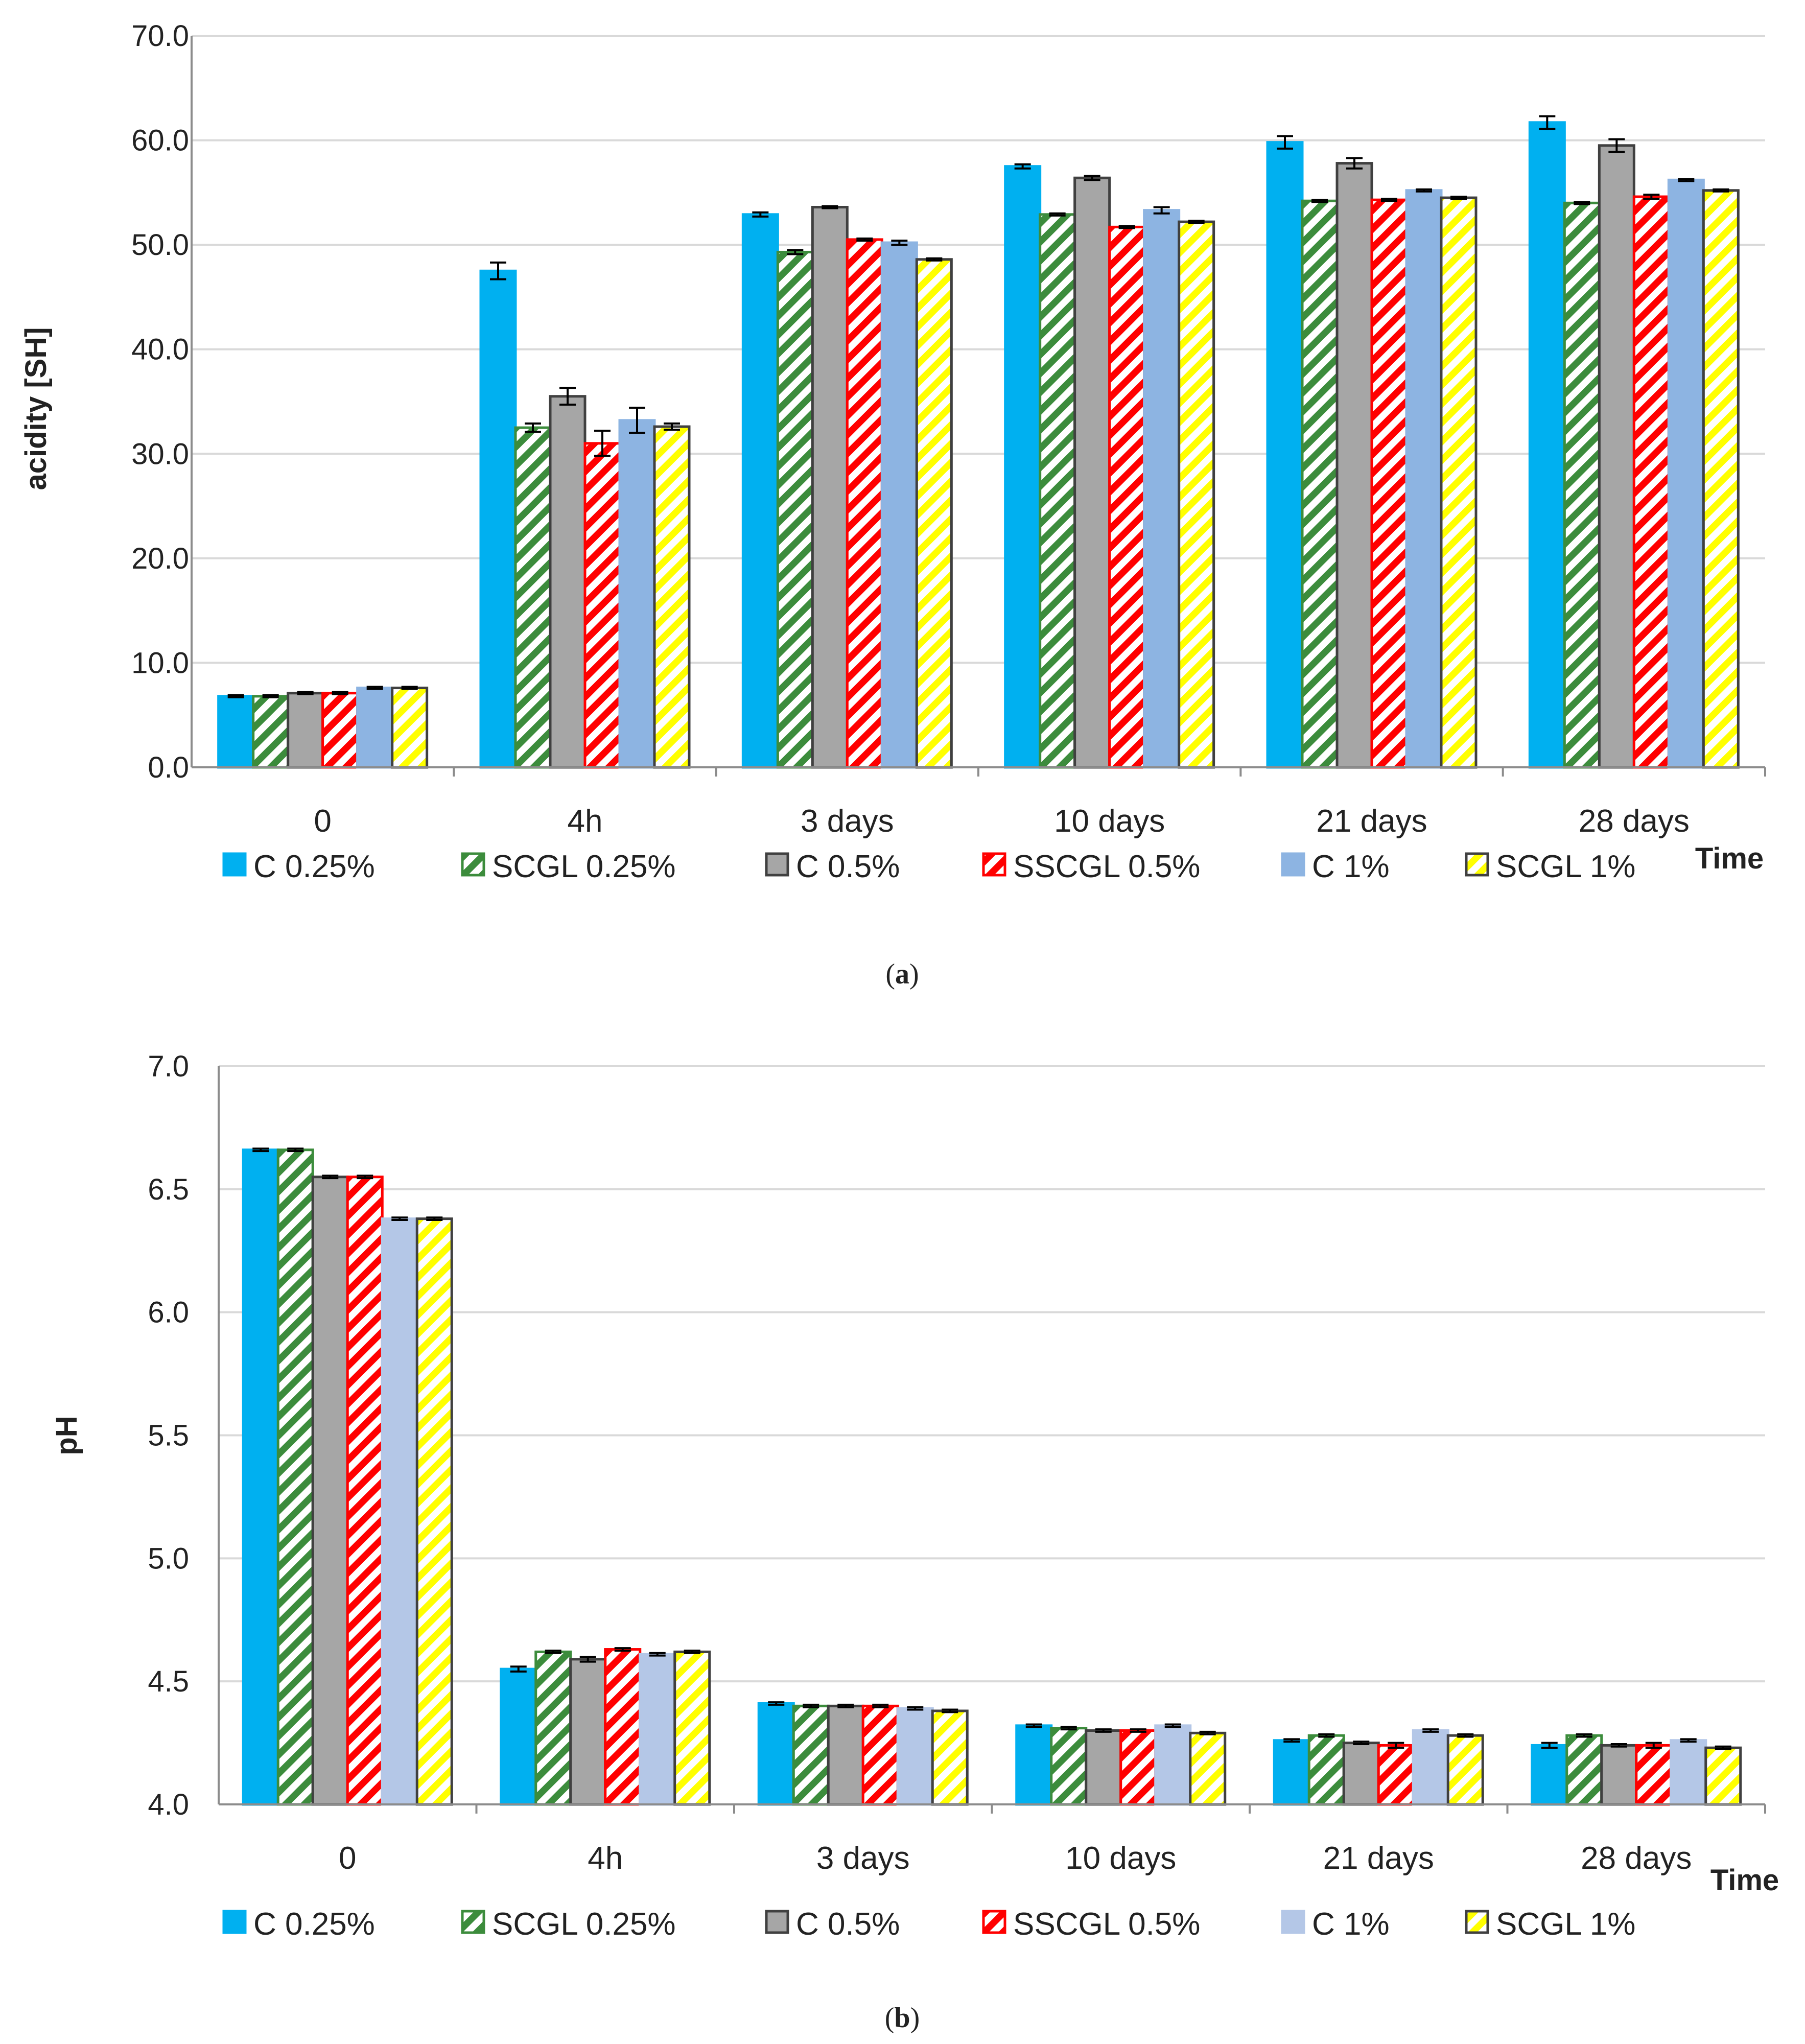 This screenshot has width=1805, height=2044. I want to click on legend-item: C 1%, so click(1336, 866).